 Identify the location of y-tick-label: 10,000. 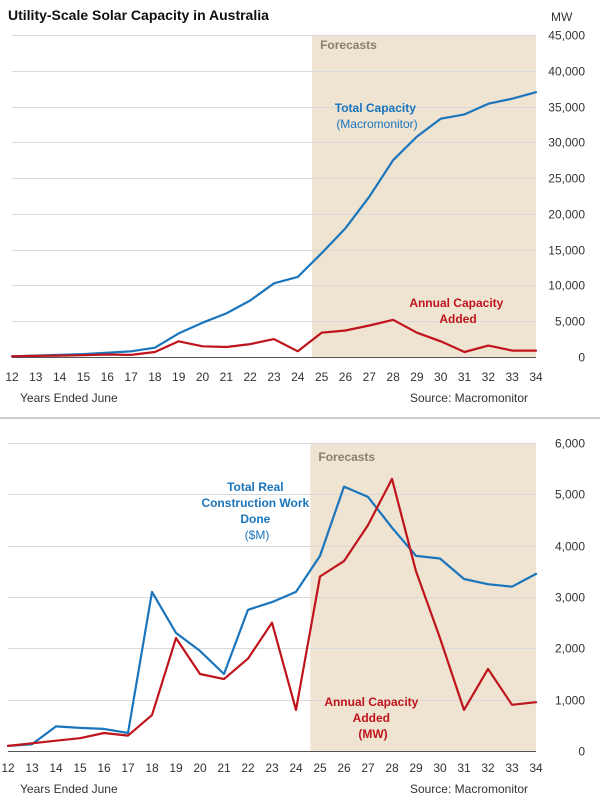
(566, 286).